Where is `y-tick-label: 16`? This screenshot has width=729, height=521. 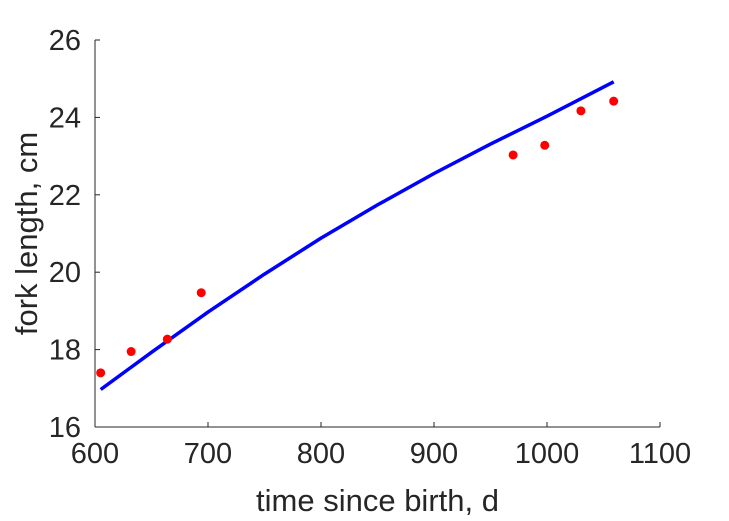
y-tick-label: 16 is located at coordinates (65, 428).